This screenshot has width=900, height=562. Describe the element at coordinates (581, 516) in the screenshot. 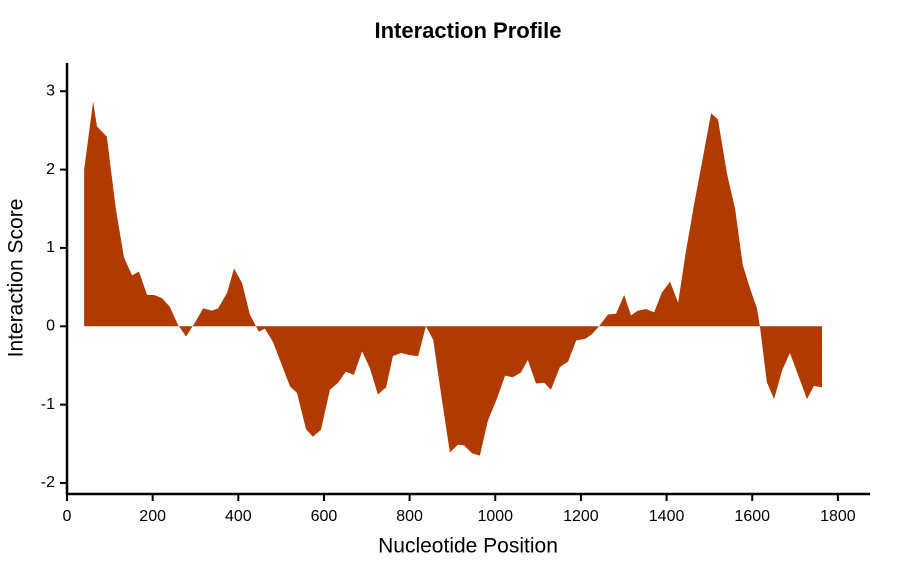

I see `x-tick-label: 1200` at that location.